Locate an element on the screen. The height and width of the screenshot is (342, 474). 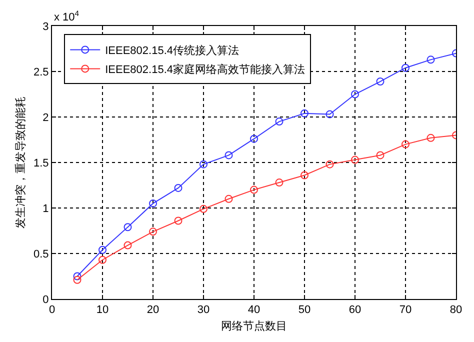
text: x 10$^{4}$ is located at coordinates (67, 16).